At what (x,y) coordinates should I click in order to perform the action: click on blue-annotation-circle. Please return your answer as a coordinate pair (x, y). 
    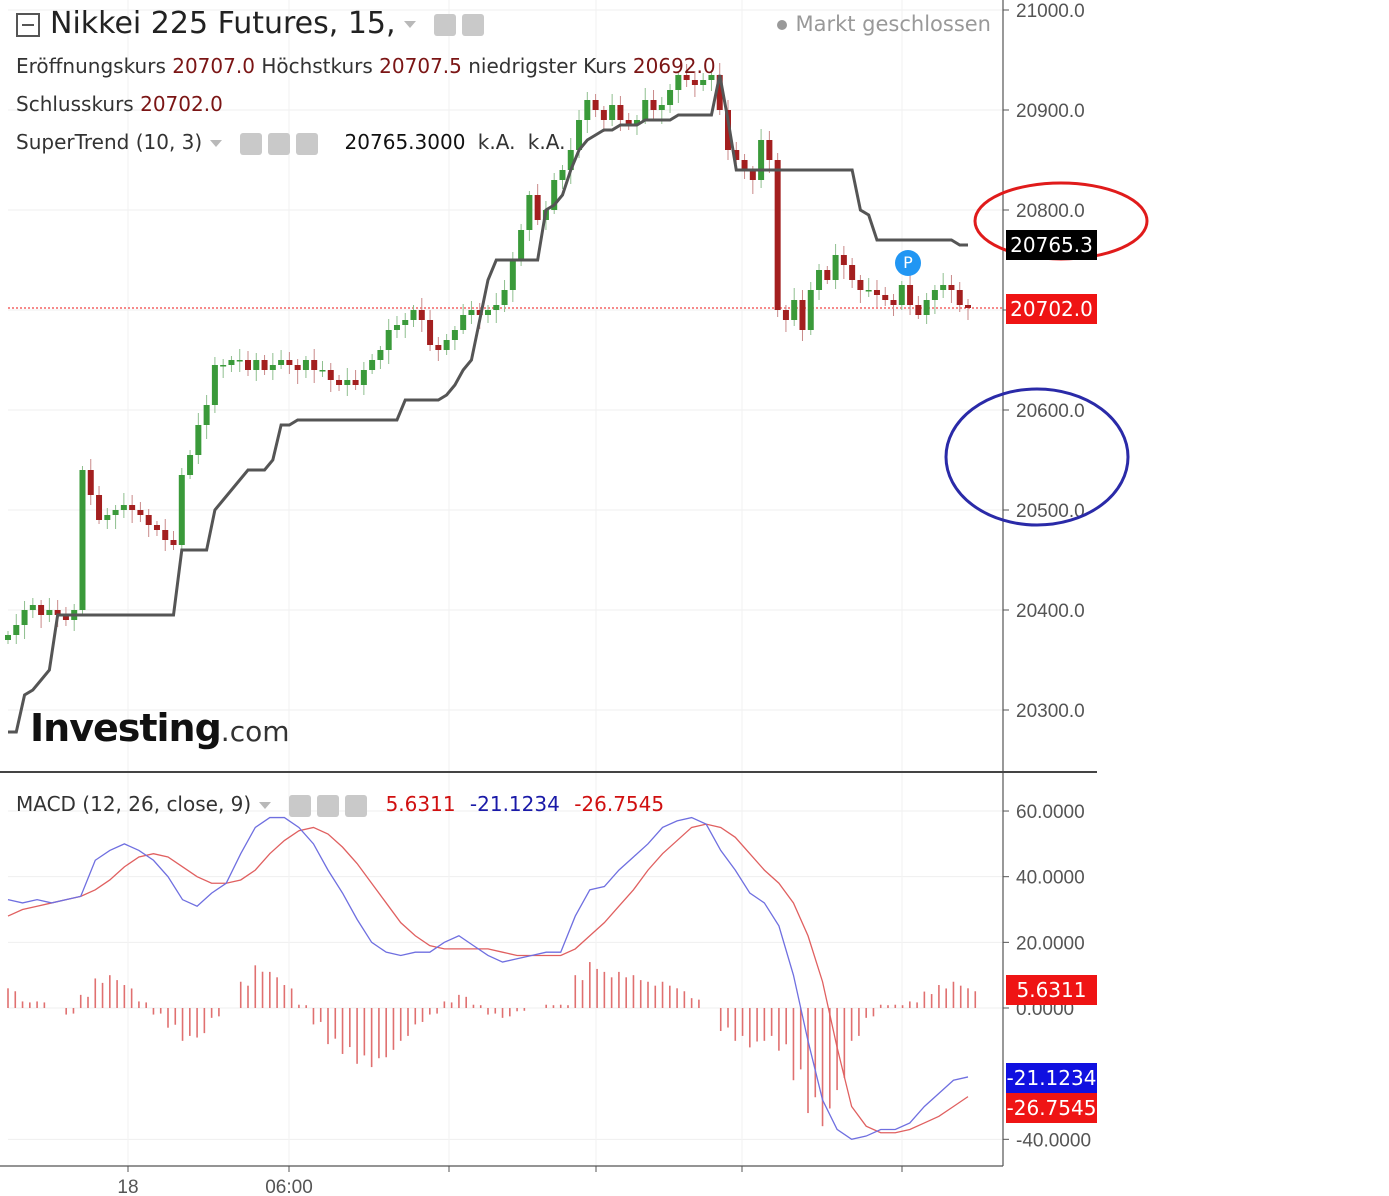
    Looking at the image, I should click on (1037, 457).